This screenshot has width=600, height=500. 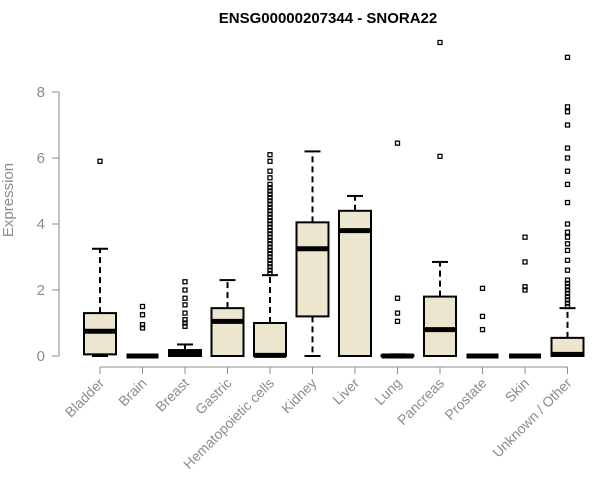 What do you see at coordinates (8, 200) in the screenshot?
I see `y-axis-label: Expression` at bounding box center [8, 200].